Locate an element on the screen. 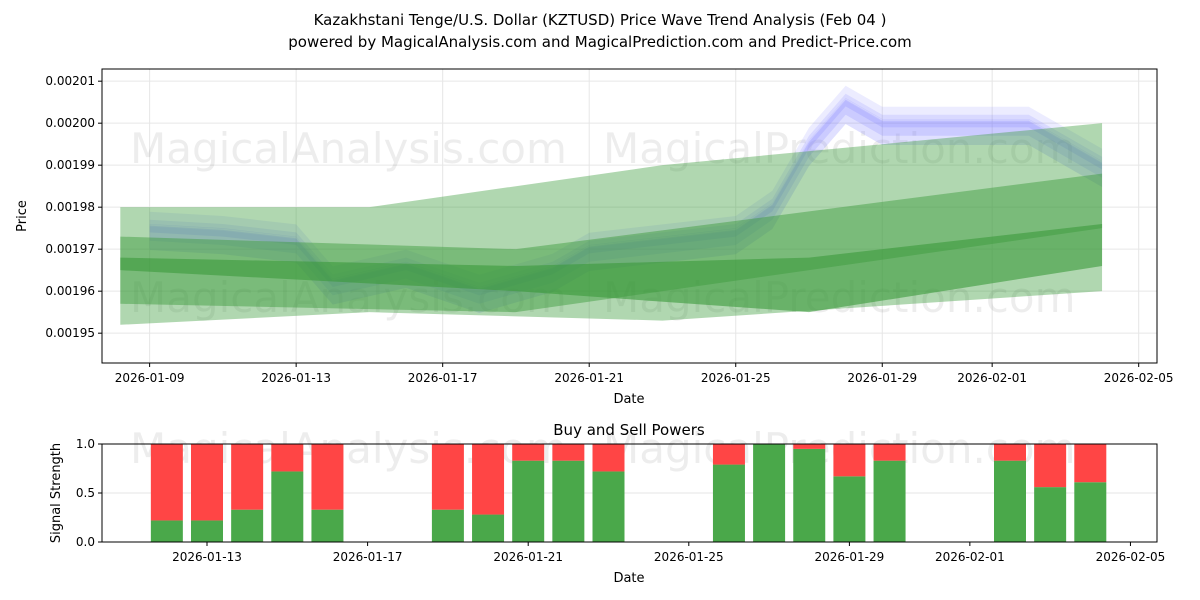  trend-band is located at coordinates (611, 268).